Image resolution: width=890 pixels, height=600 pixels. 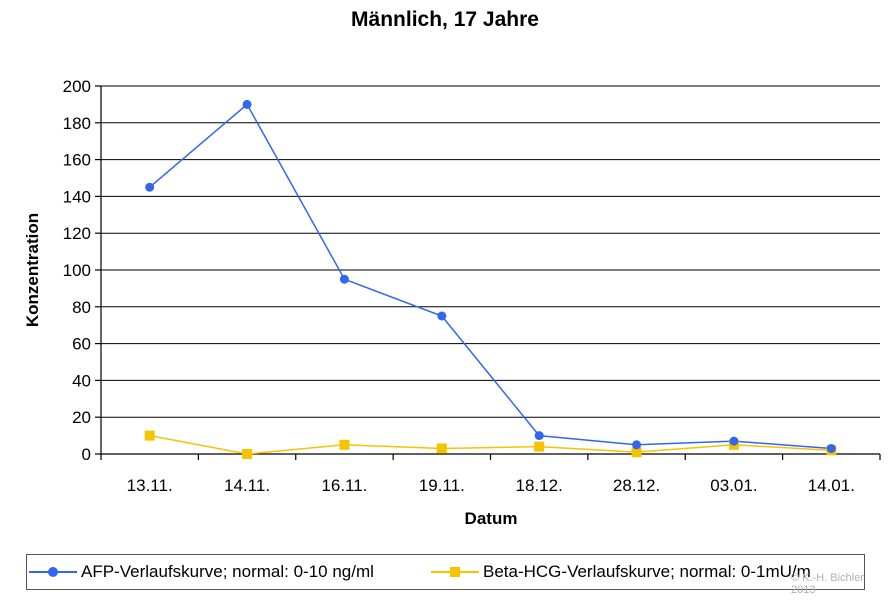 I want to click on y-tick-label-120: 120, so click(x=77, y=233).